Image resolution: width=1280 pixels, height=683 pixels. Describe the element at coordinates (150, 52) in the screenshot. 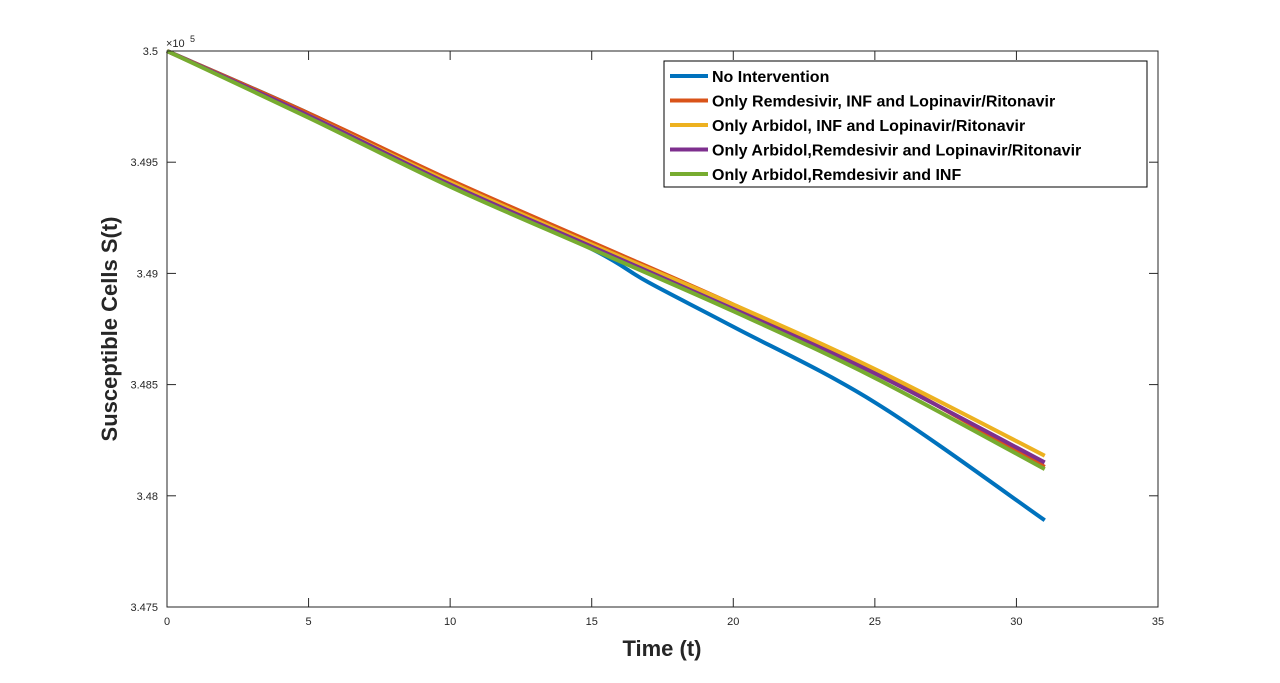

I see `y-tick-label: 3.5` at that location.